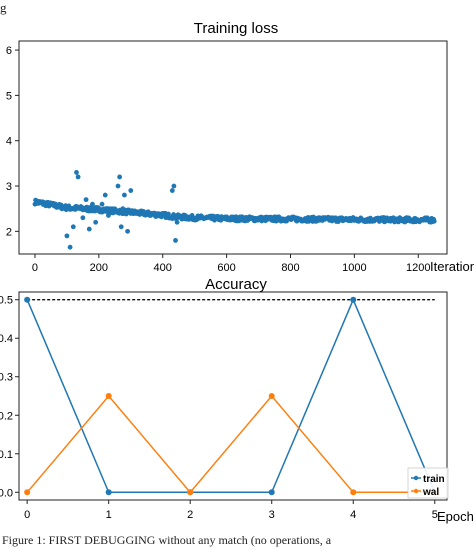  Describe the element at coordinates (3, 7) in the screenshot. I see `header-fragment: g` at that location.